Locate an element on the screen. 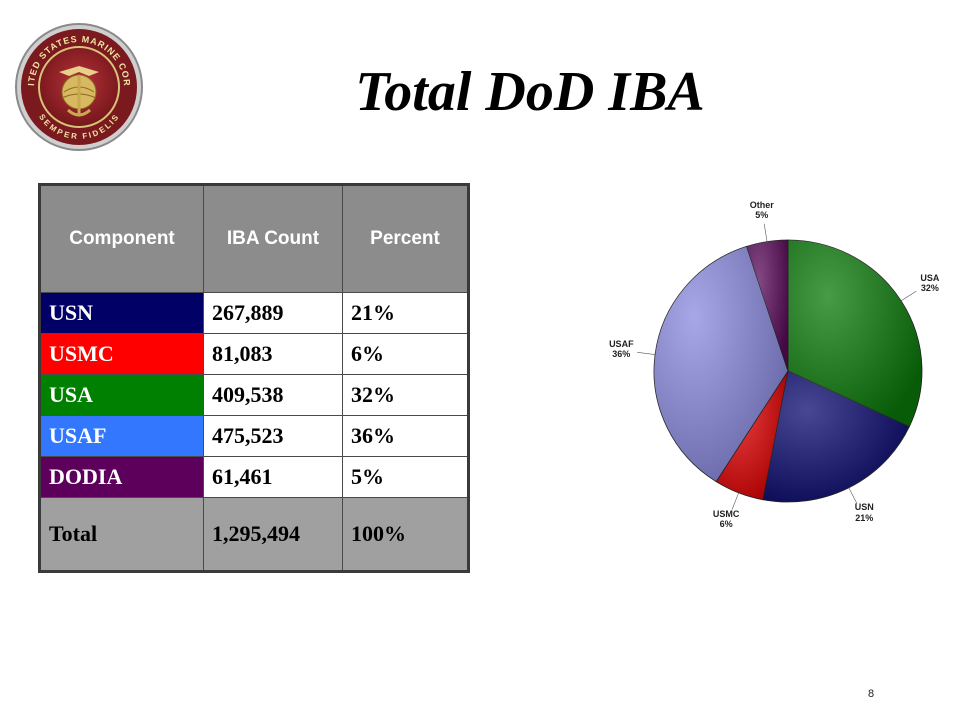 This screenshot has height=720, width=960. pie-label-name: Other is located at coordinates (761, 204).